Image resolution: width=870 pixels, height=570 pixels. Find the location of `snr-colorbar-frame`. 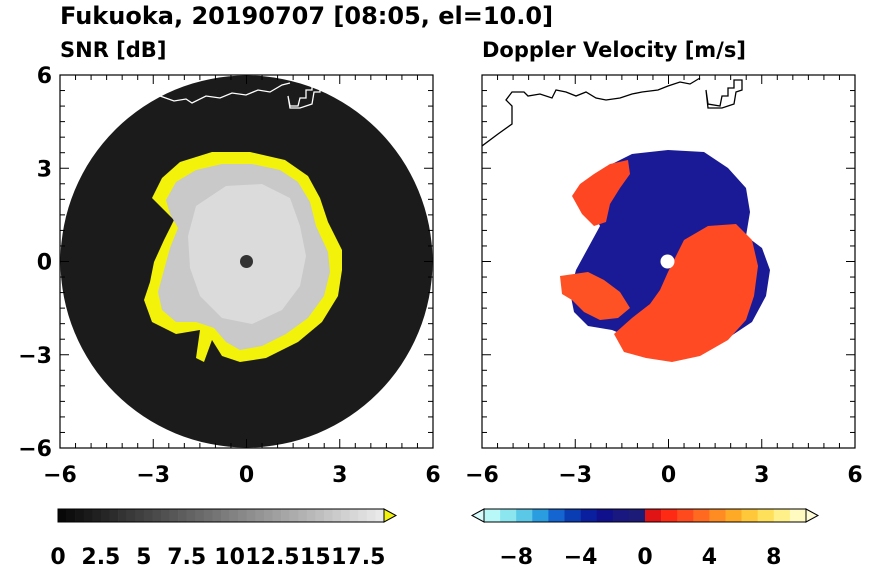

snr-colorbar-frame is located at coordinates (221, 515).